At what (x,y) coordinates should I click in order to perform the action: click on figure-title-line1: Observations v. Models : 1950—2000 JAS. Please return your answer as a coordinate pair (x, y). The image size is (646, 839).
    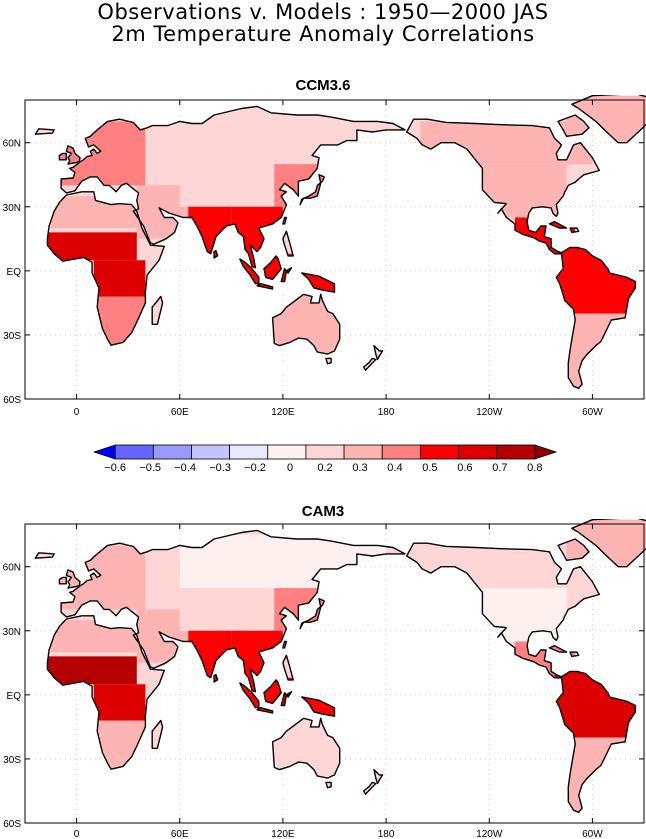
    Looking at the image, I should click on (323, 12).